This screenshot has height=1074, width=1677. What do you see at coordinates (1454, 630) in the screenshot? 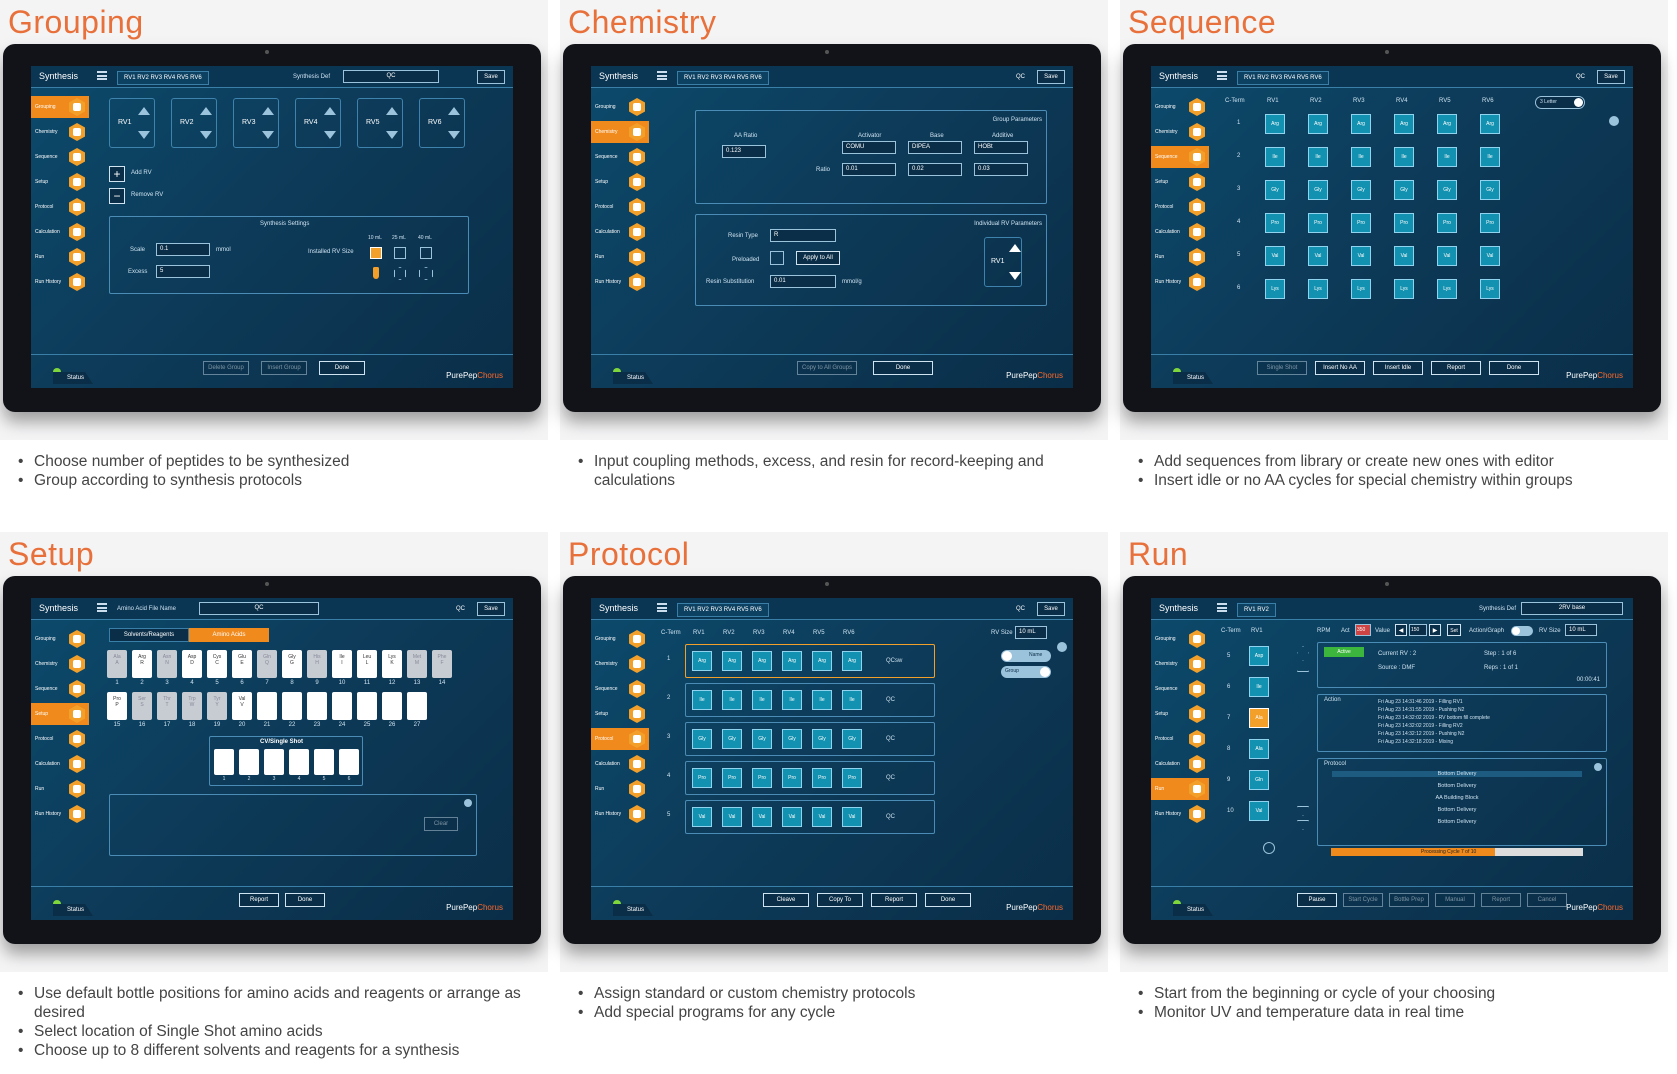
I see `set-button: Set` at bounding box center [1454, 630].